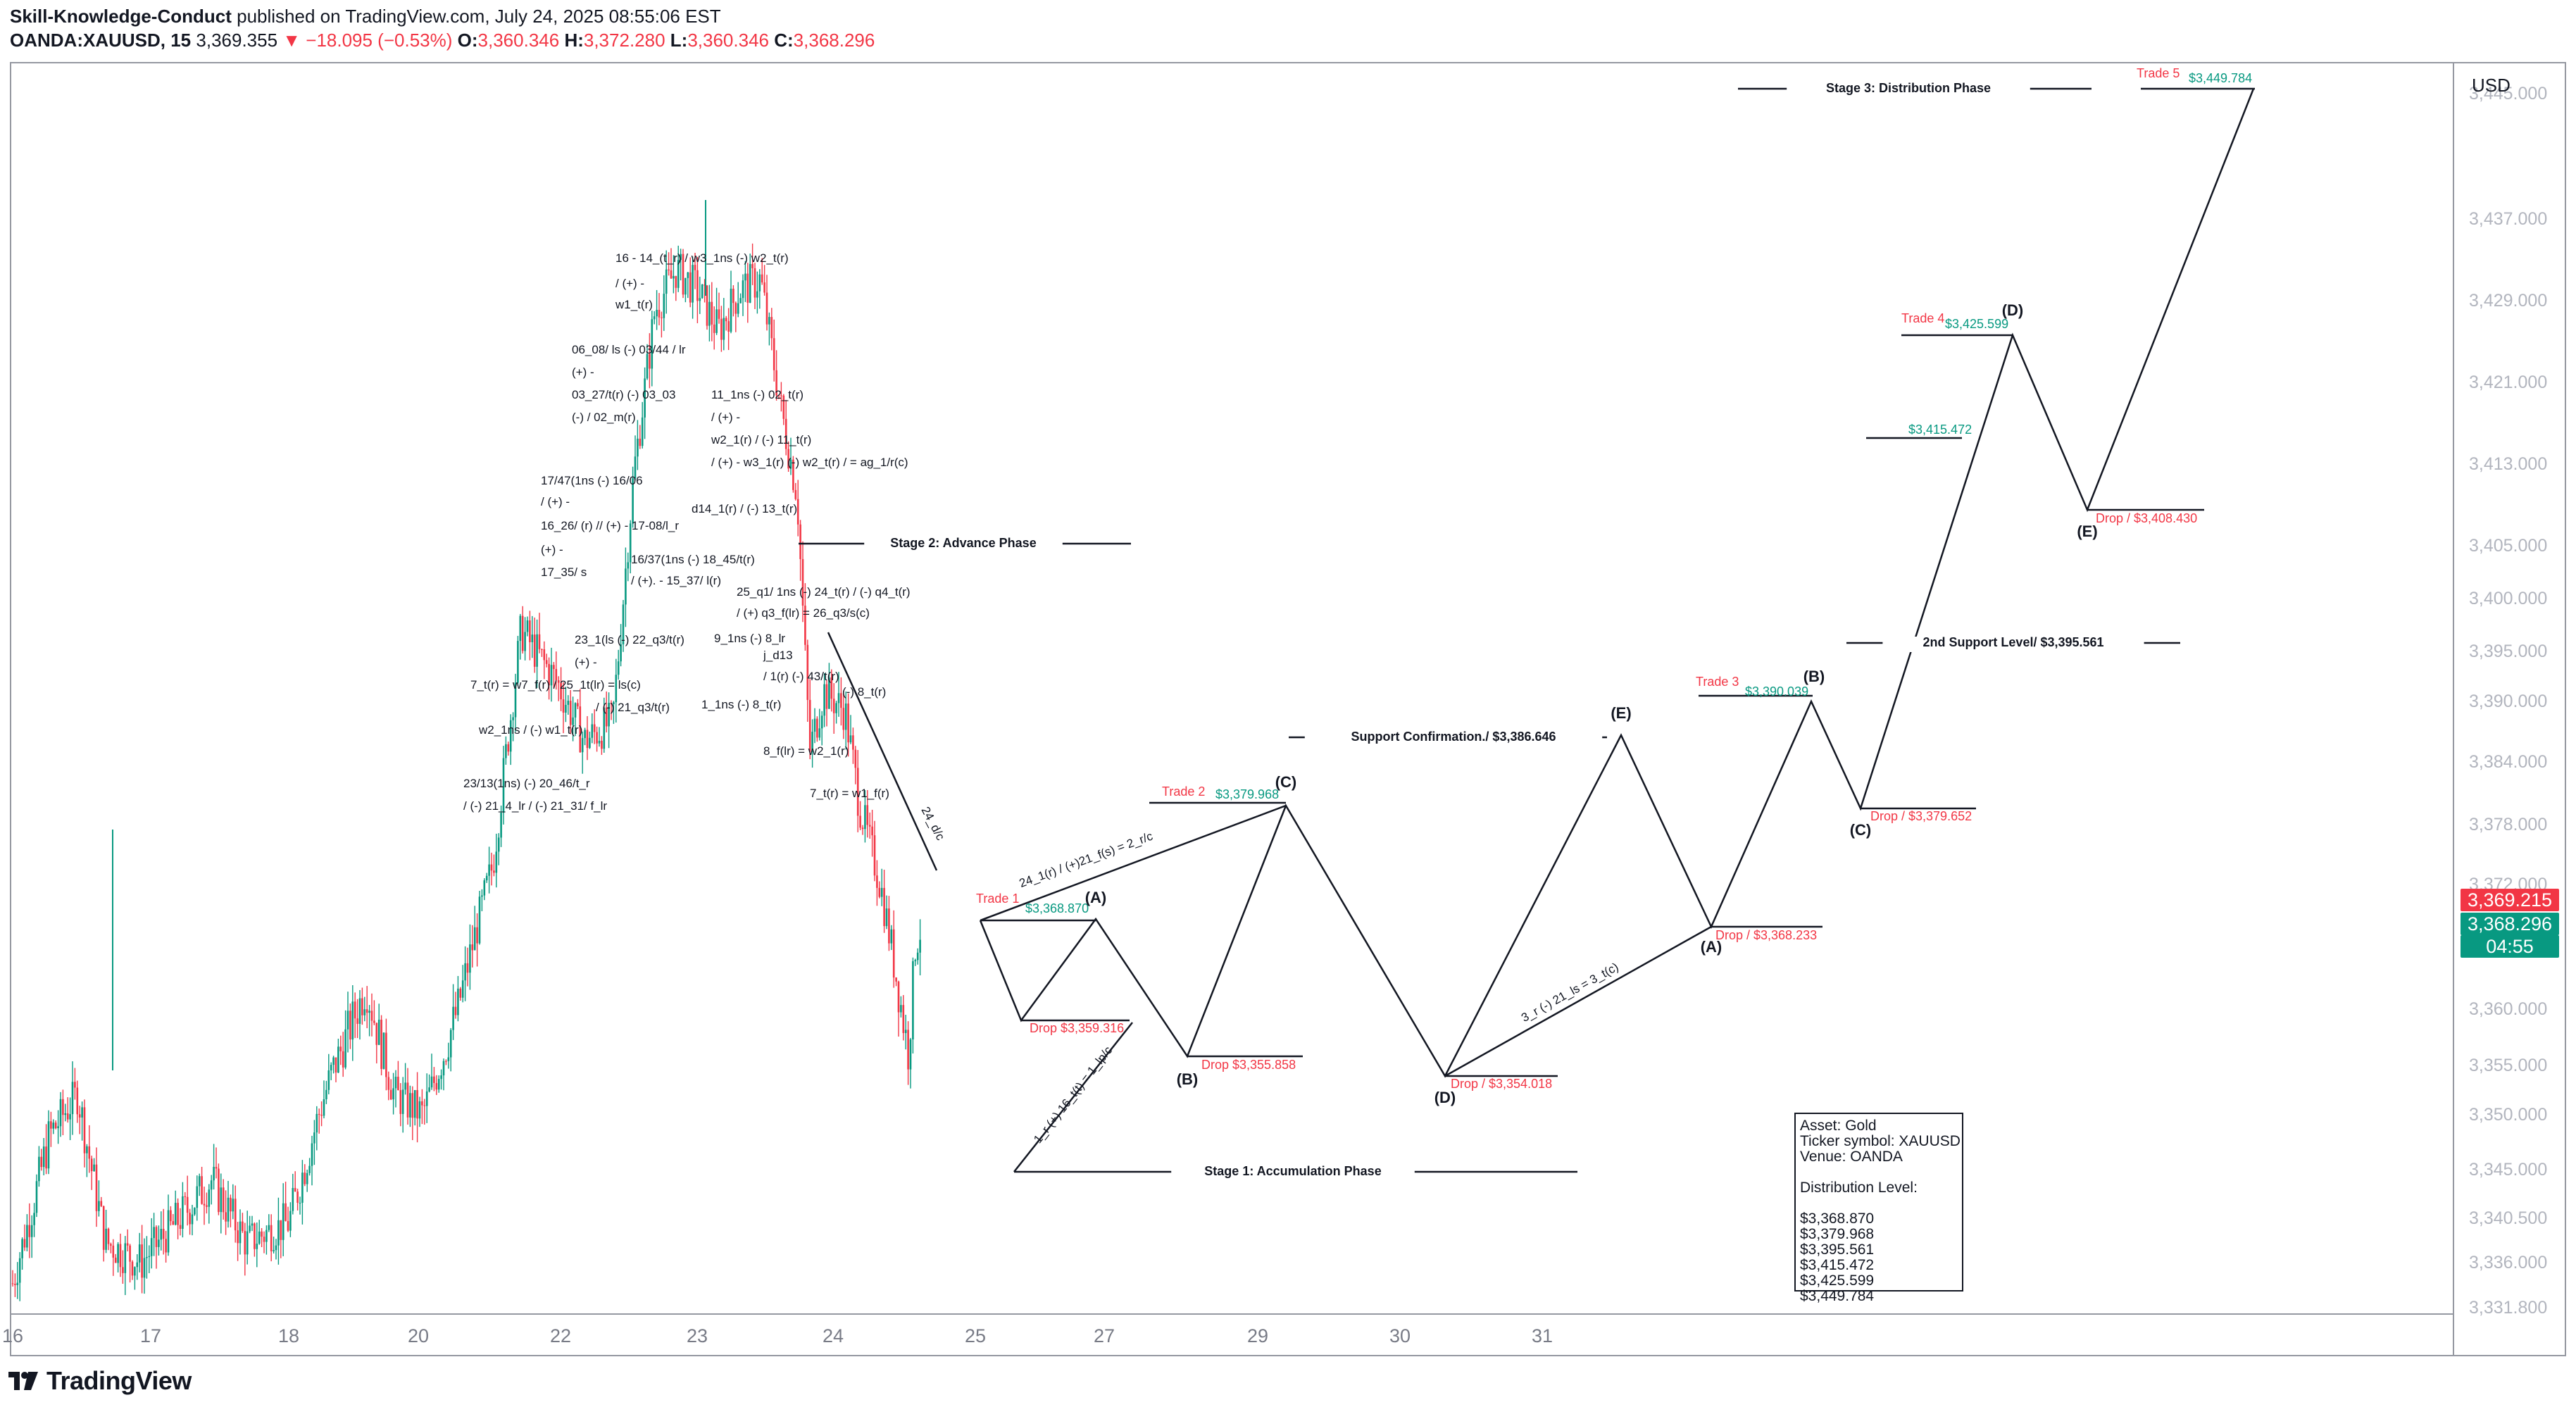  Describe the element at coordinates (552, 549) in the screenshot. I see `note-text: (+) -` at that location.